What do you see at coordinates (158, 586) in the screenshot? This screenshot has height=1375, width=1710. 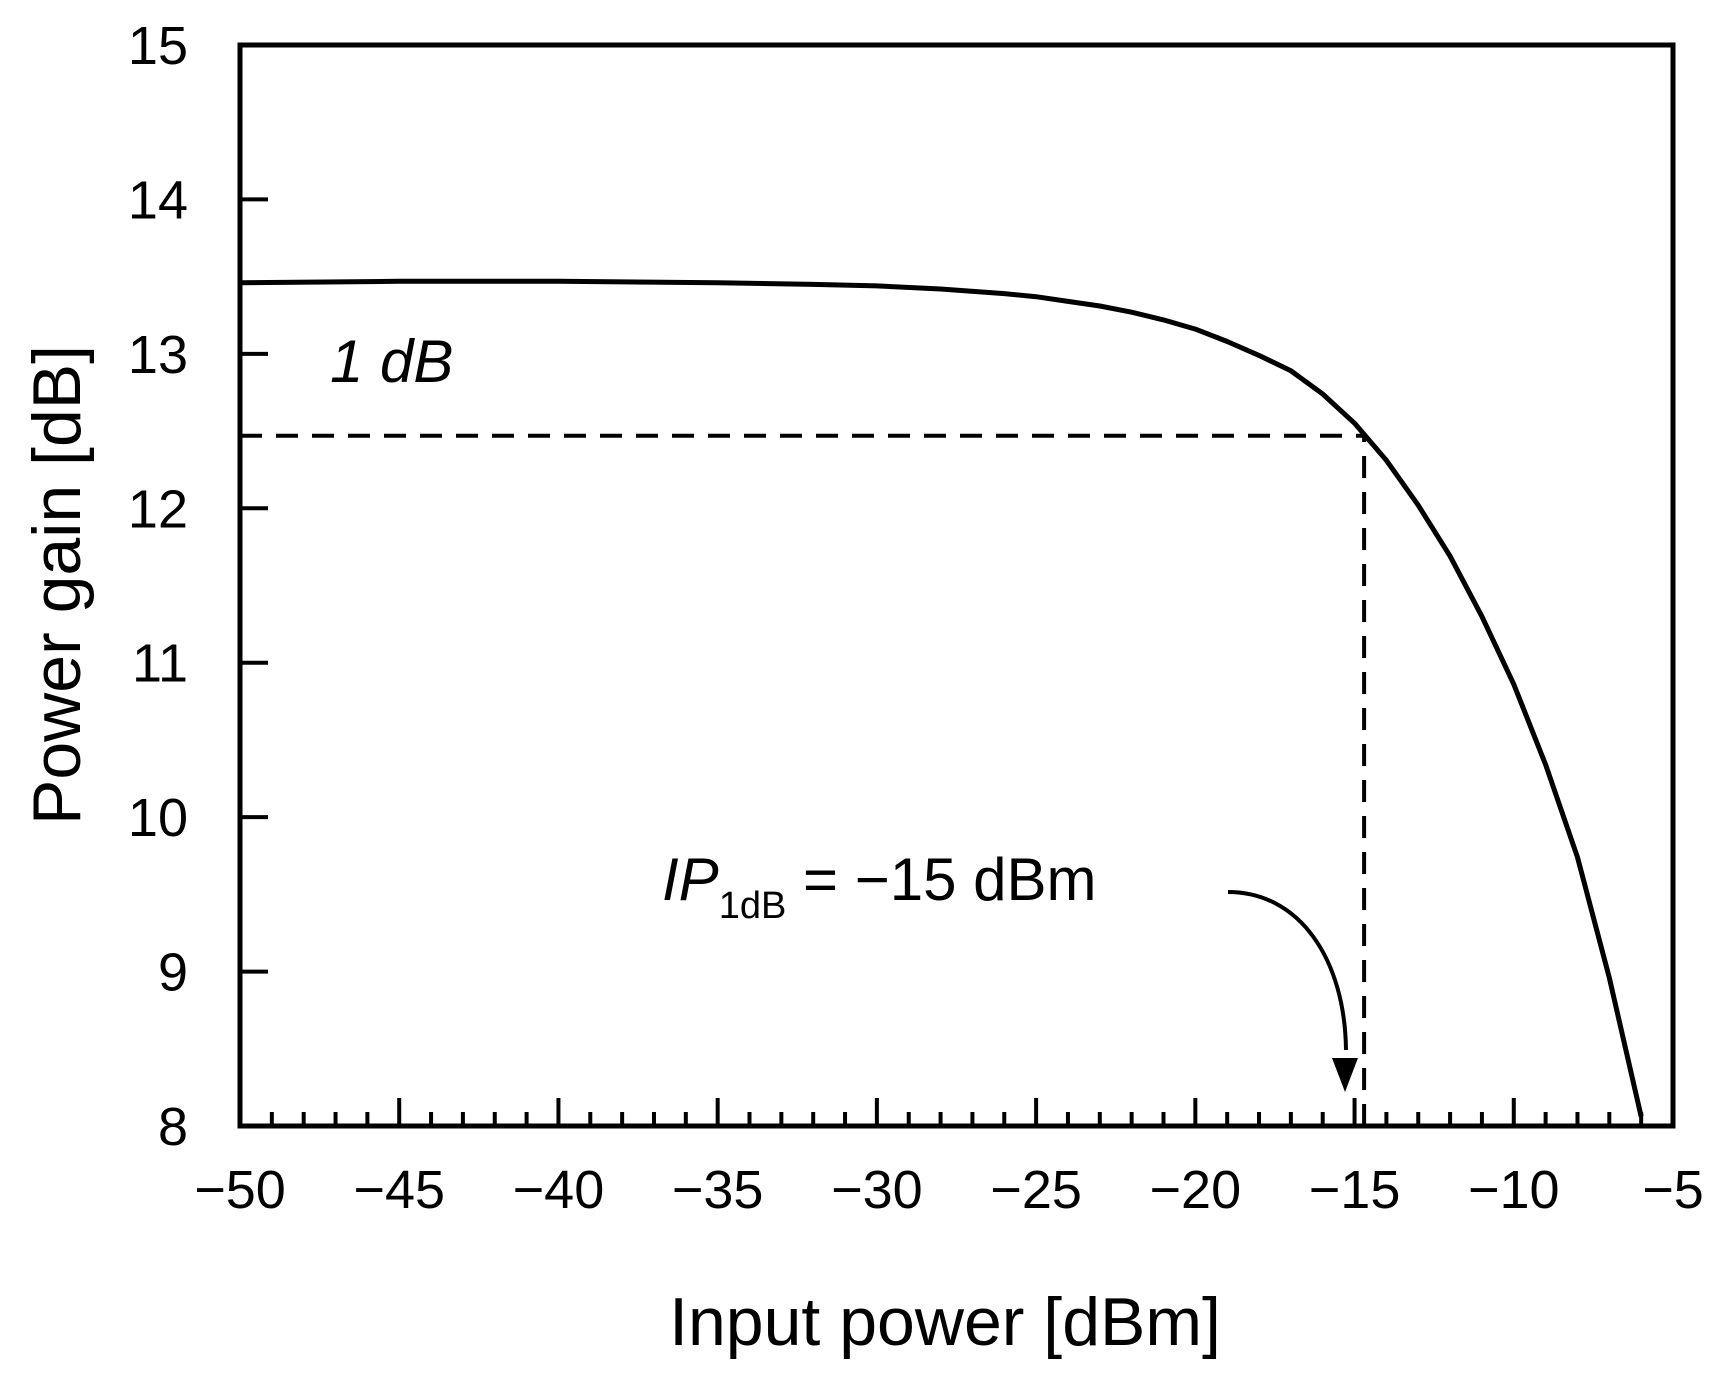 I see `y-tick-labels: 8 9 10 11 12 13 14 15` at bounding box center [158, 586].